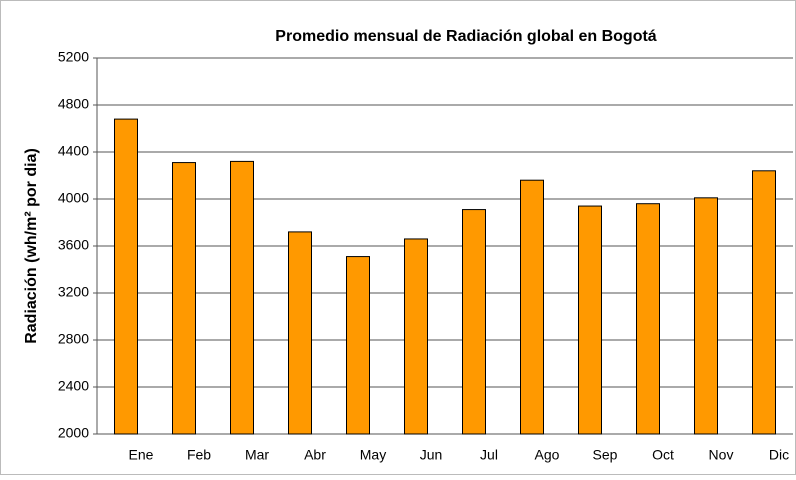 The image size is (796, 480). Describe the element at coordinates (431, 455) in the screenshot. I see `x-tick-label: Jun` at that location.